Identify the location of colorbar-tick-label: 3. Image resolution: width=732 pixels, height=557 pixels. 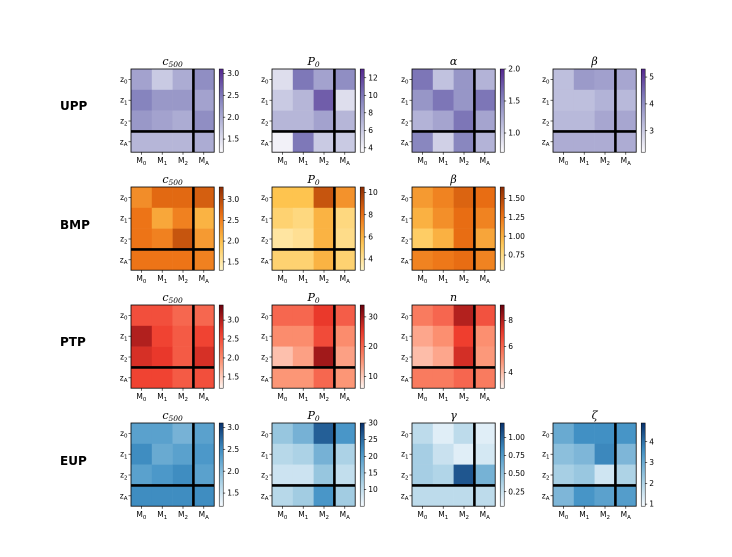
(651, 130).